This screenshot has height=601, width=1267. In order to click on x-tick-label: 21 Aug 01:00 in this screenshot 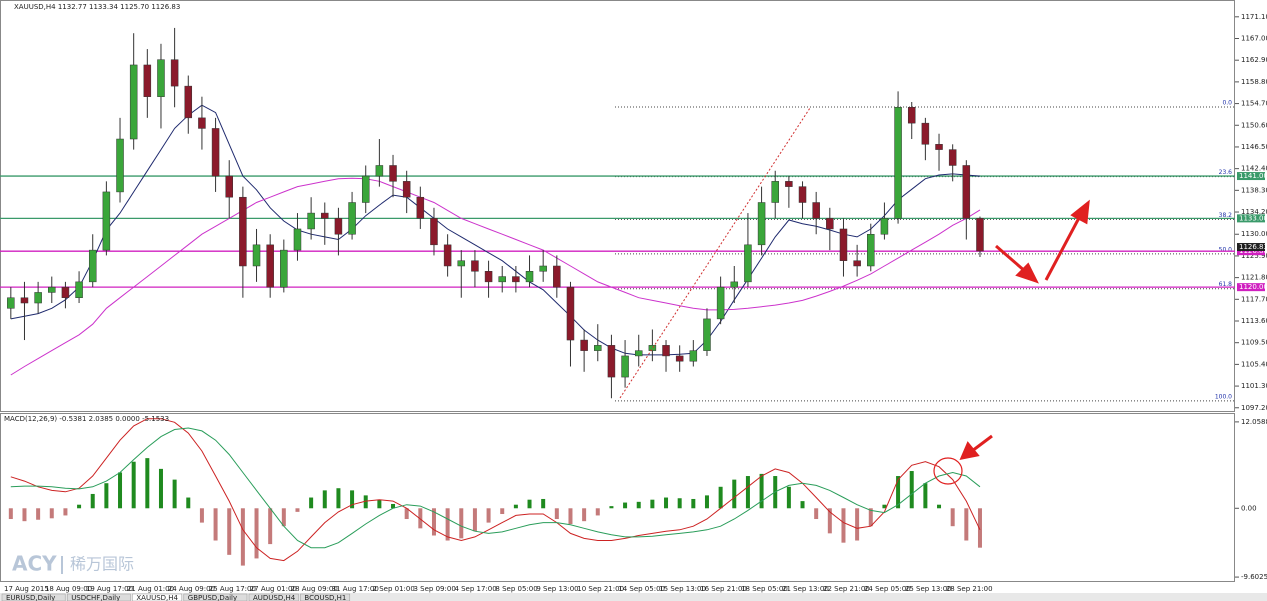, I will do `click(150, 589)`.